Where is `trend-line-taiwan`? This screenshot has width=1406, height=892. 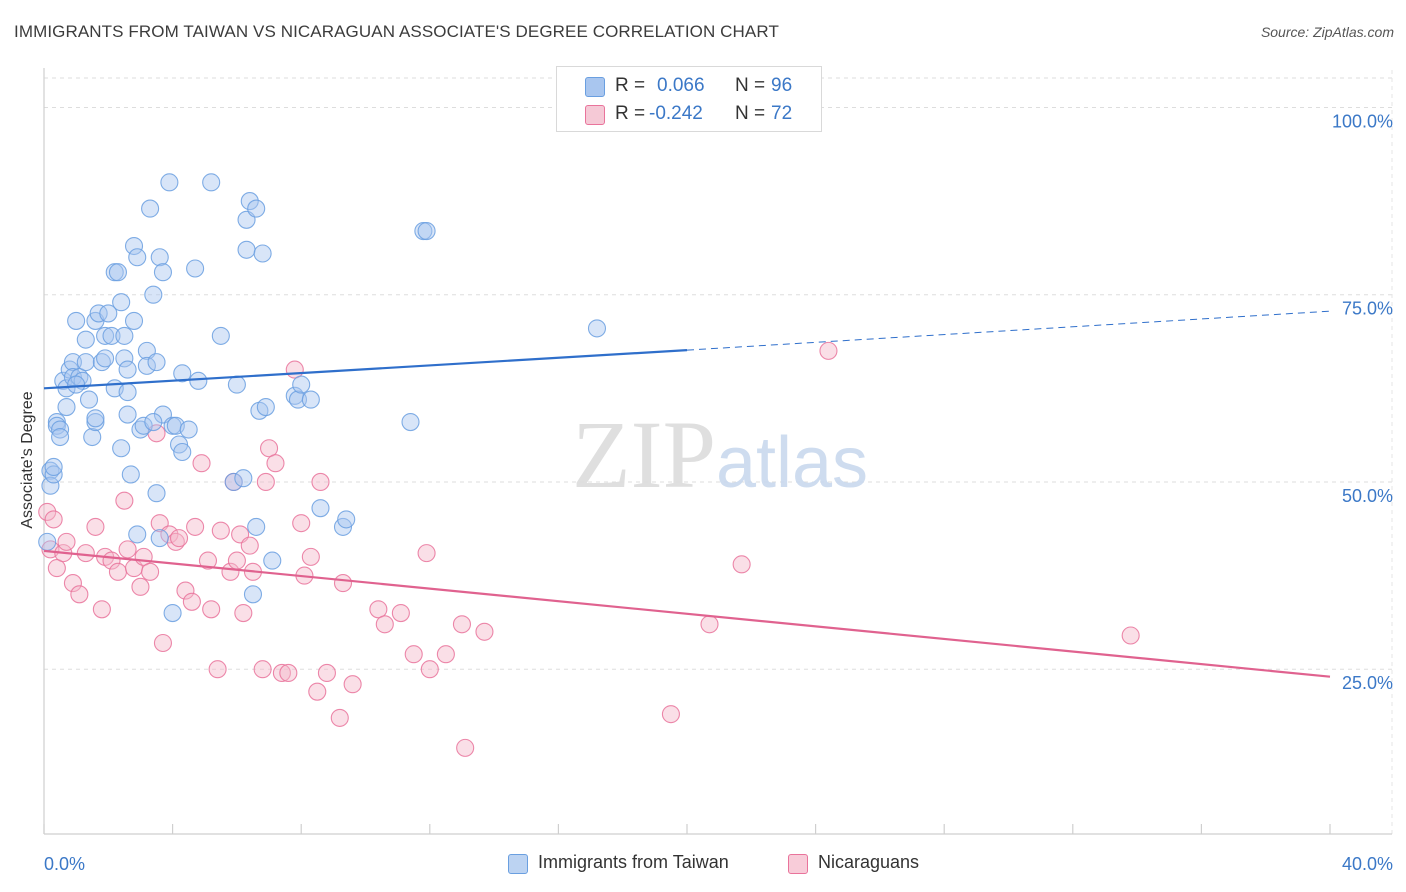
trend-line-taiwan is located at coordinates (365, 369).